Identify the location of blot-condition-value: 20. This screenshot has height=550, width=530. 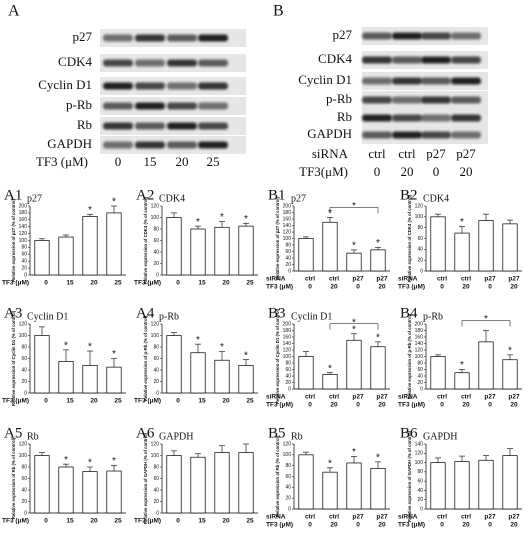
(466, 171).